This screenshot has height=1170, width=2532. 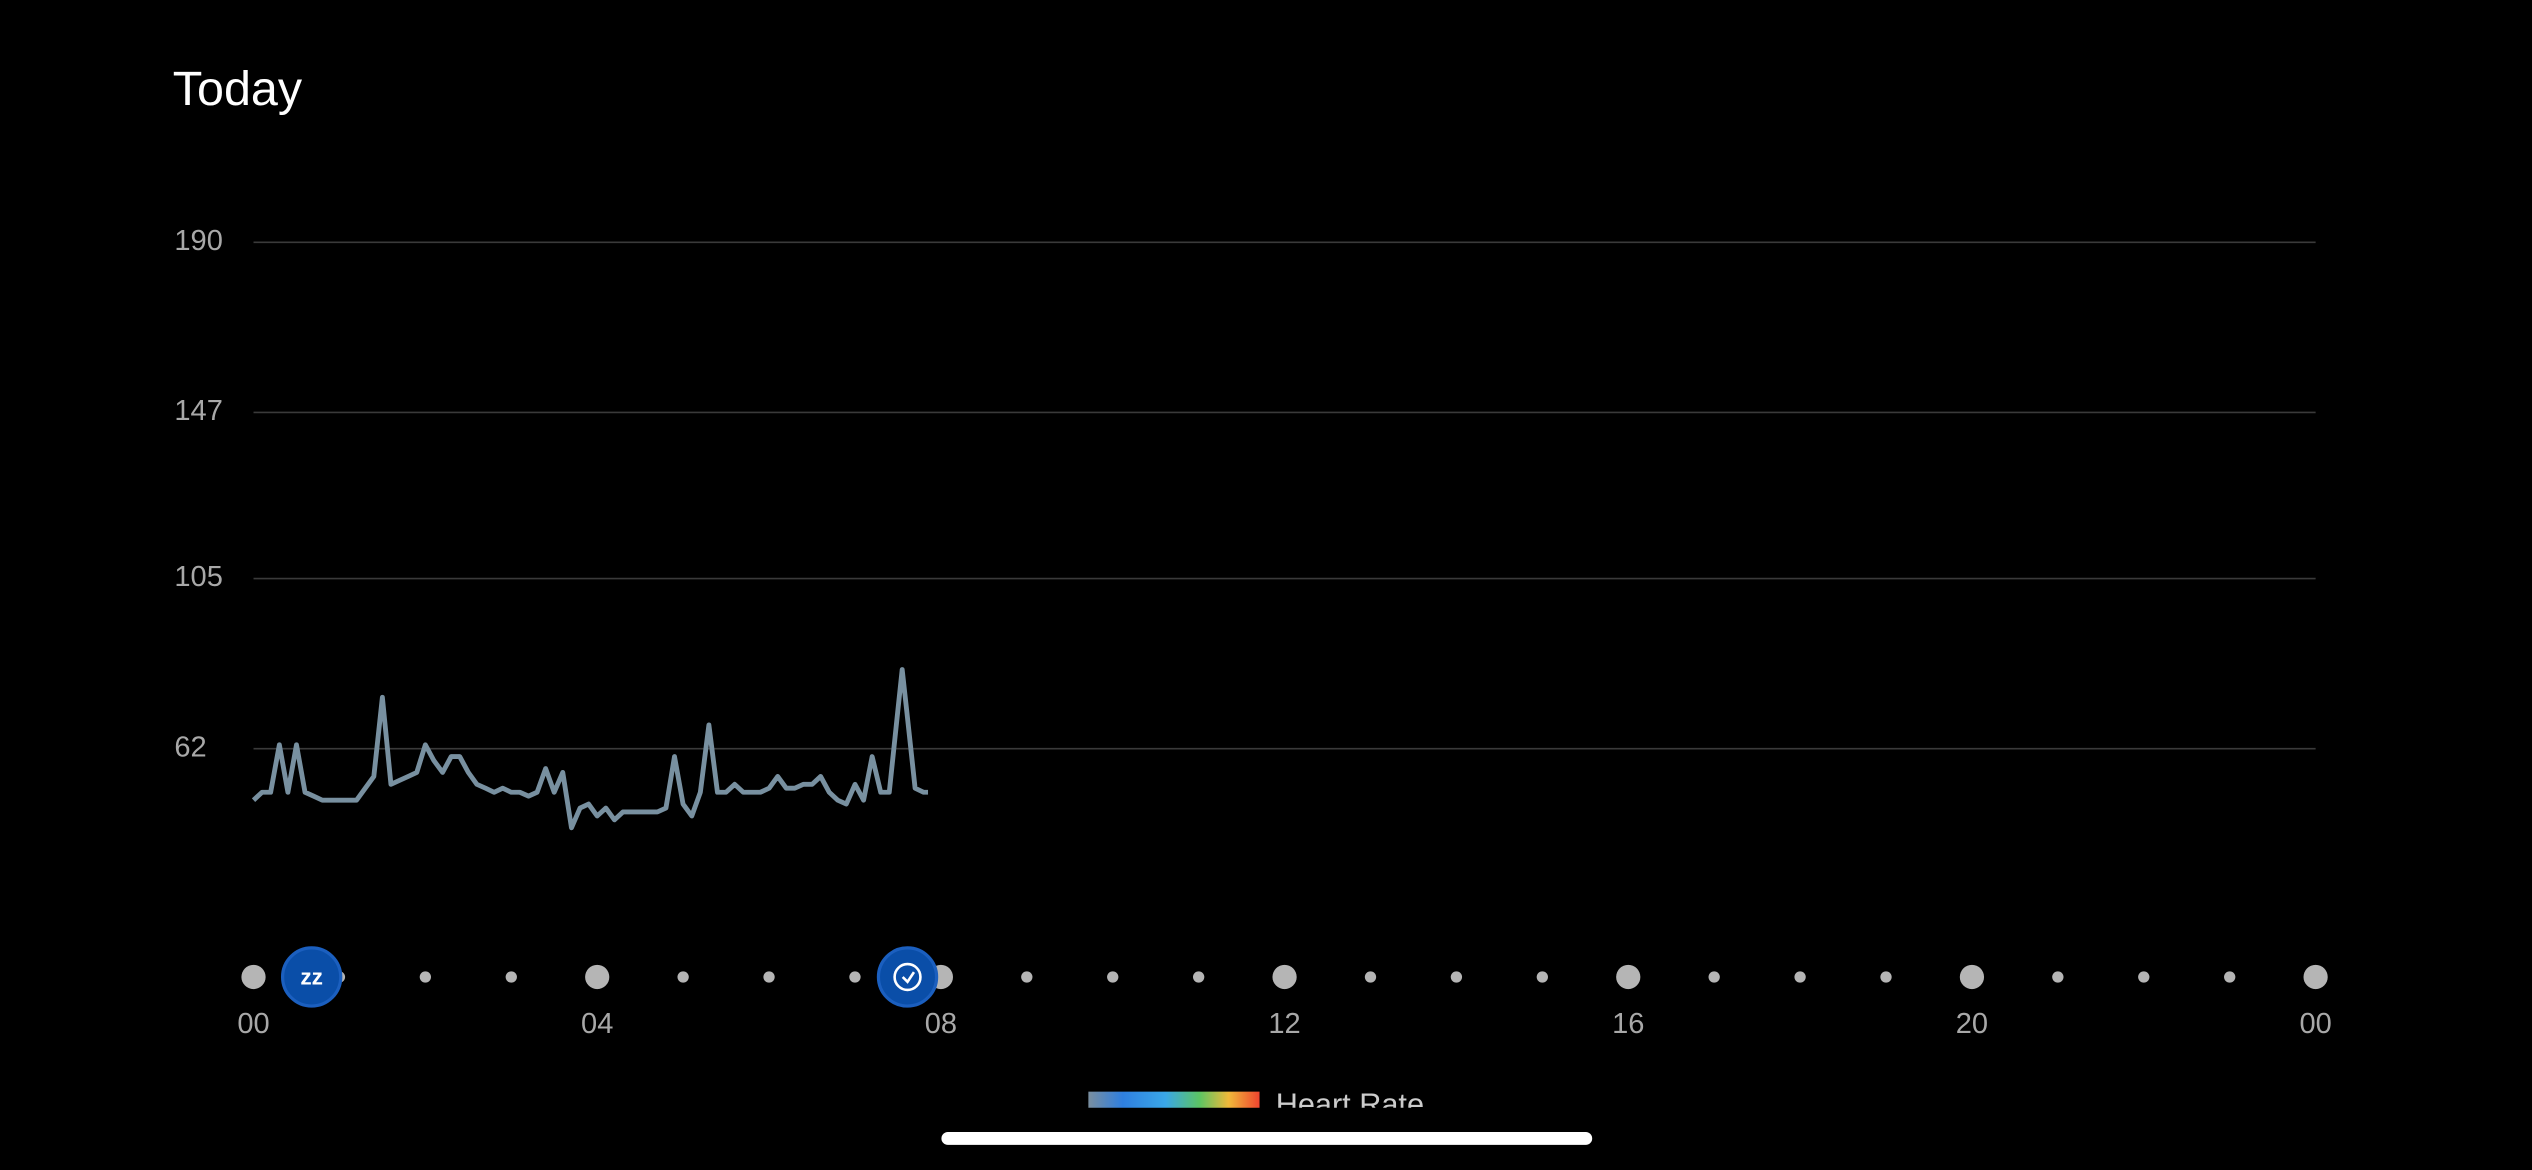 What do you see at coordinates (238, 89) in the screenshot?
I see `title: Today` at bounding box center [238, 89].